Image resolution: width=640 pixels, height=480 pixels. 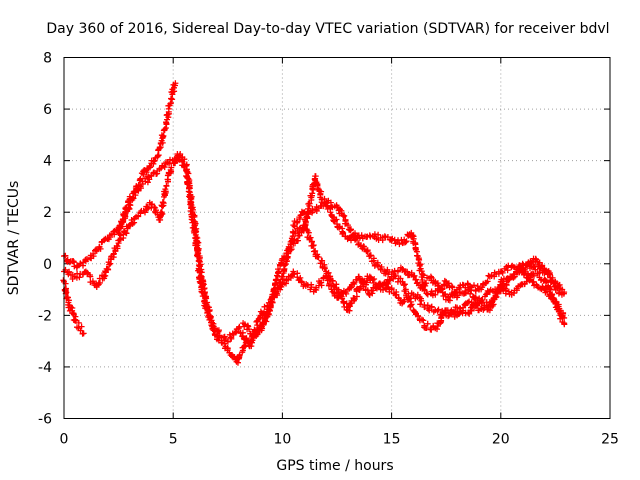 I want to click on y-tick-label: 2, so click(x=47, y=213).